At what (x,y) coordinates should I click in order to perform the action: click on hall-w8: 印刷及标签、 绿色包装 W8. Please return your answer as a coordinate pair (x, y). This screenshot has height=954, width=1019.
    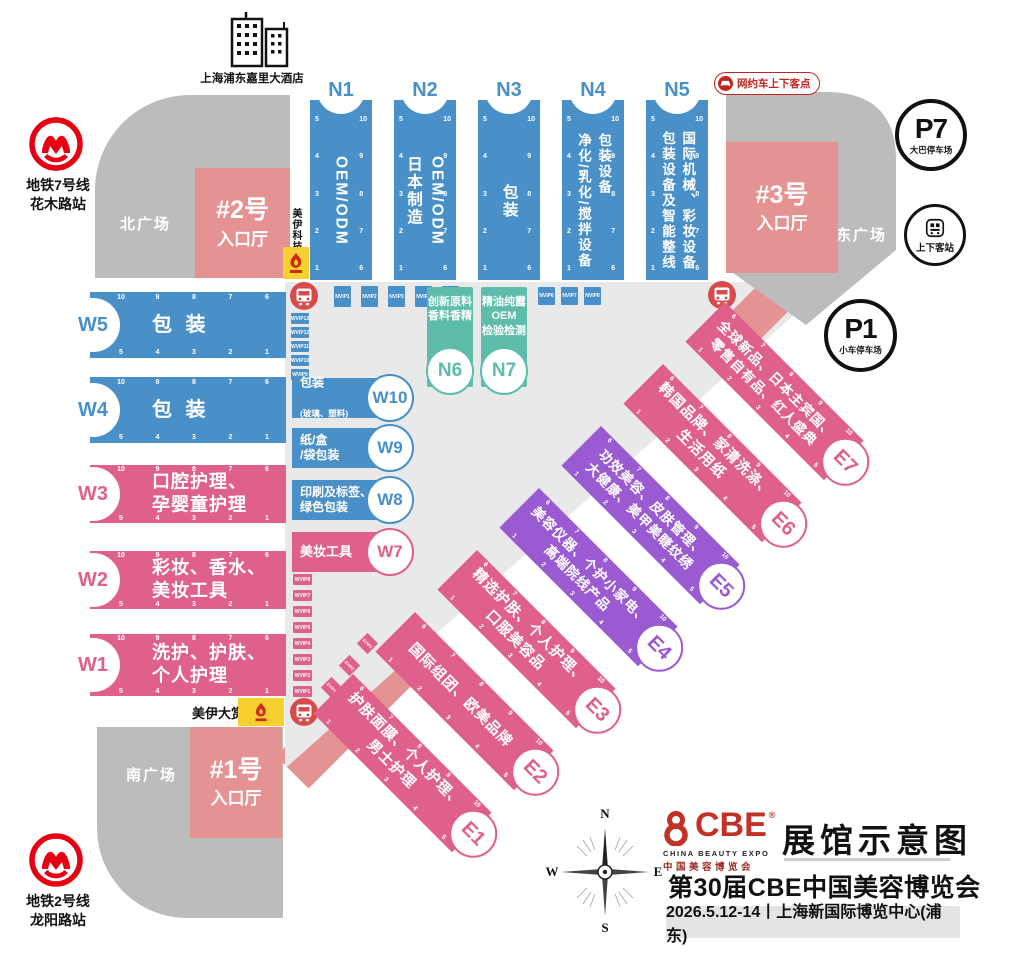
    Looking at the image, I should click on (353, 500).